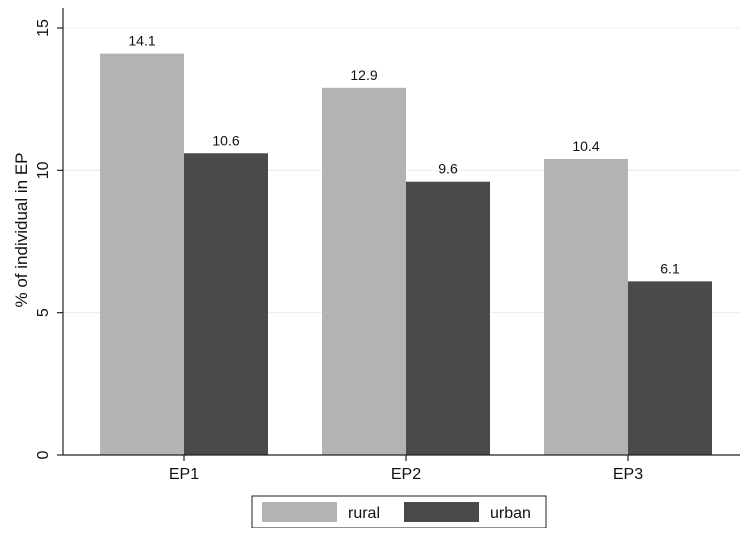 The width and height of the screenshot is (740, 533). What do you see at coordinates (21, 230) in the screenshot?
I see `y-axis-title: % of individual in EP` at bounding box center [21, 230].